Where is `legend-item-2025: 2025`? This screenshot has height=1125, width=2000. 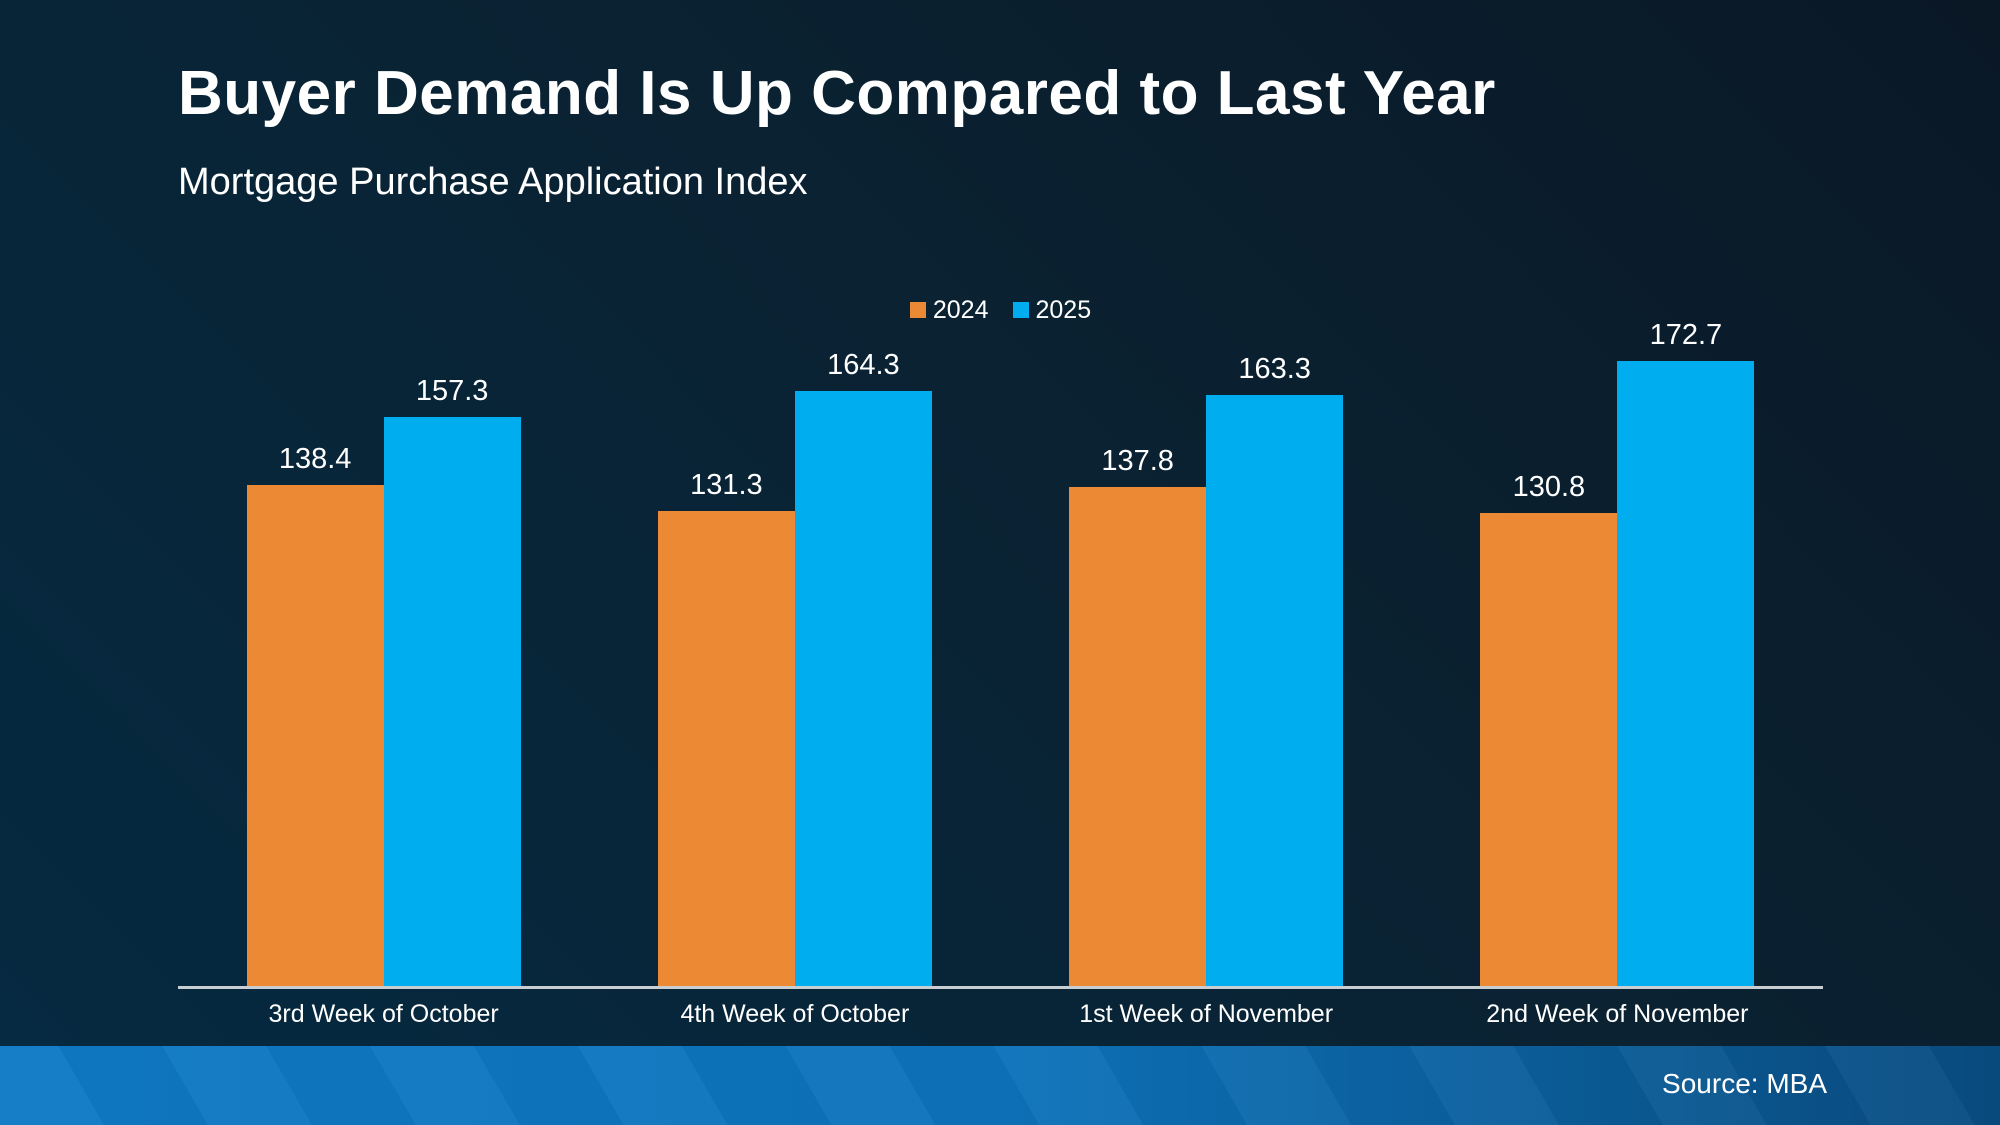 legend-item-2025: 2025 is located at coordinates (1052, 309).